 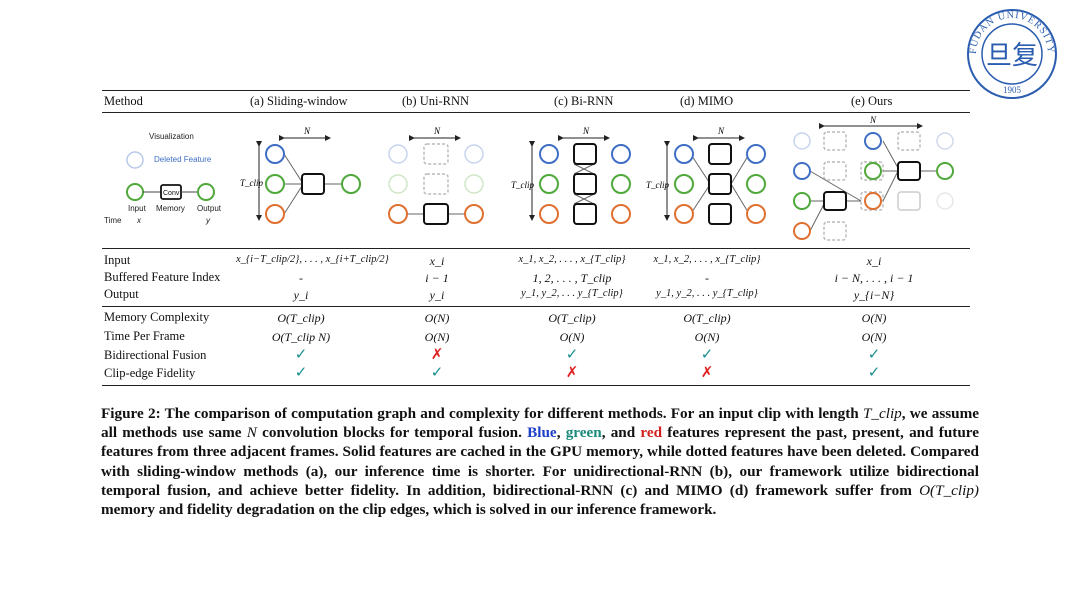 What do you see at coordinates (706, 175) in the screenshot?
I see `diagram-mimo: N T_clip` at bounding box center [706, 175].